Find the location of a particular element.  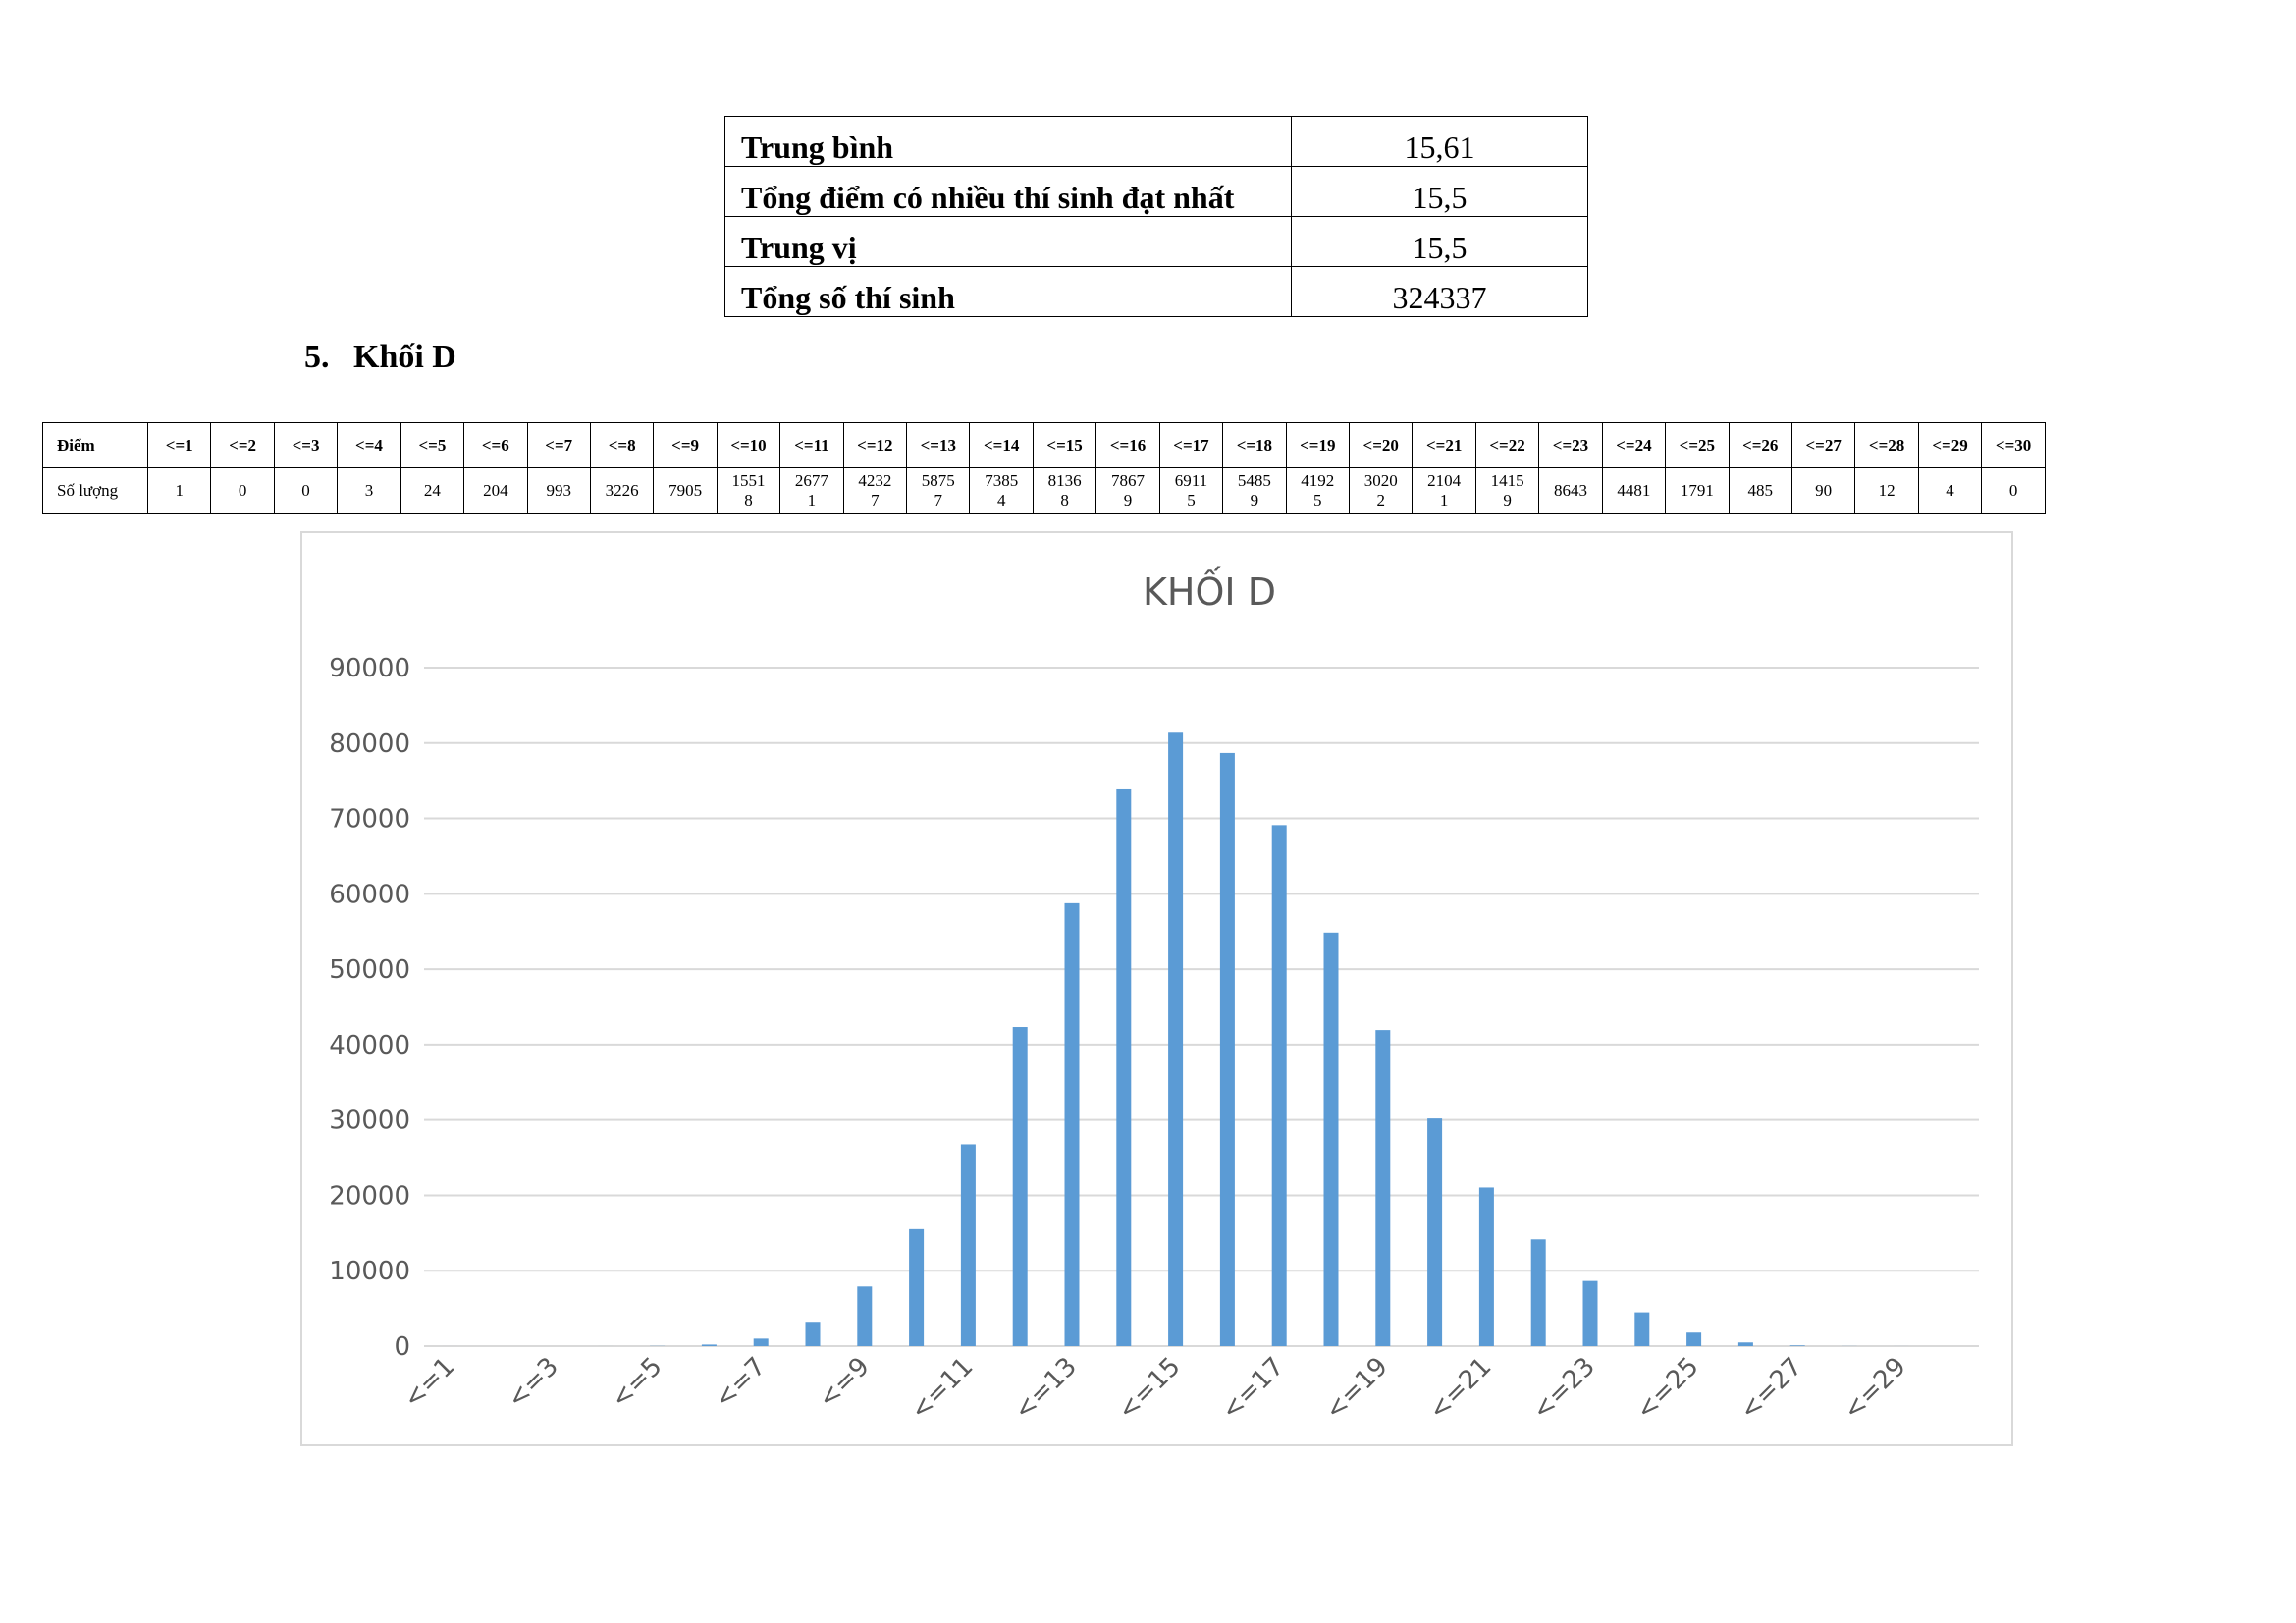

count-cell: 73854 is located at coordinates (1002, 490).